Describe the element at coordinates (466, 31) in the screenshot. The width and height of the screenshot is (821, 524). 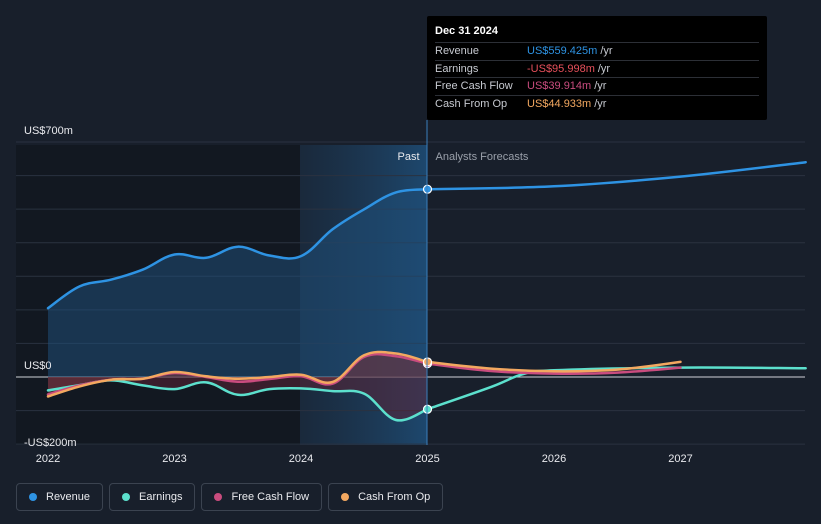
I see `tooltip-date: Dec 31 2024` at that location.